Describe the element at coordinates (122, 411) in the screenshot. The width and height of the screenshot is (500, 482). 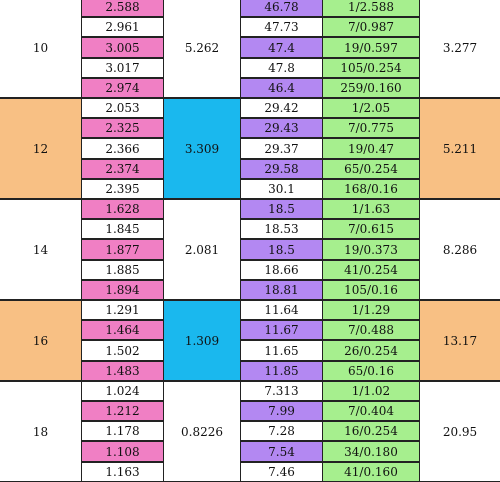
I see `row-col-a-cell: 1.212` at that location.